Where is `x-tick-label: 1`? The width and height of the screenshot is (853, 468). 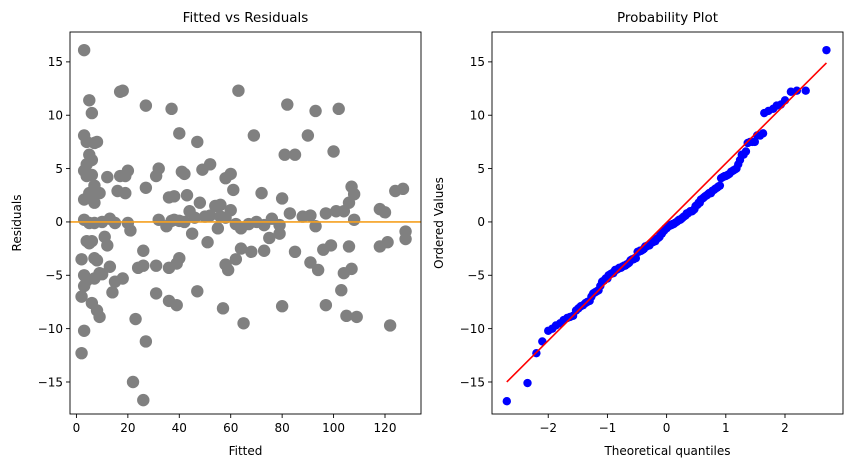 x-tick-label: 1 is located at coordinates (726, 428).